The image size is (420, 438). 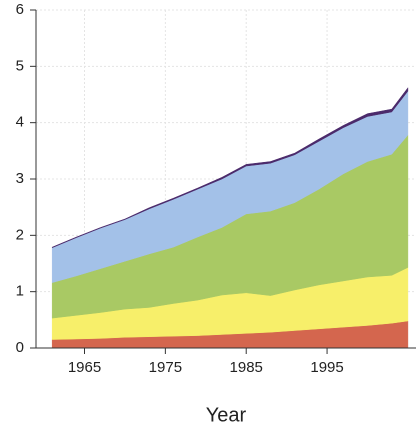 I want to click on x-tick-label: 1985, so click(x=246, y=367).